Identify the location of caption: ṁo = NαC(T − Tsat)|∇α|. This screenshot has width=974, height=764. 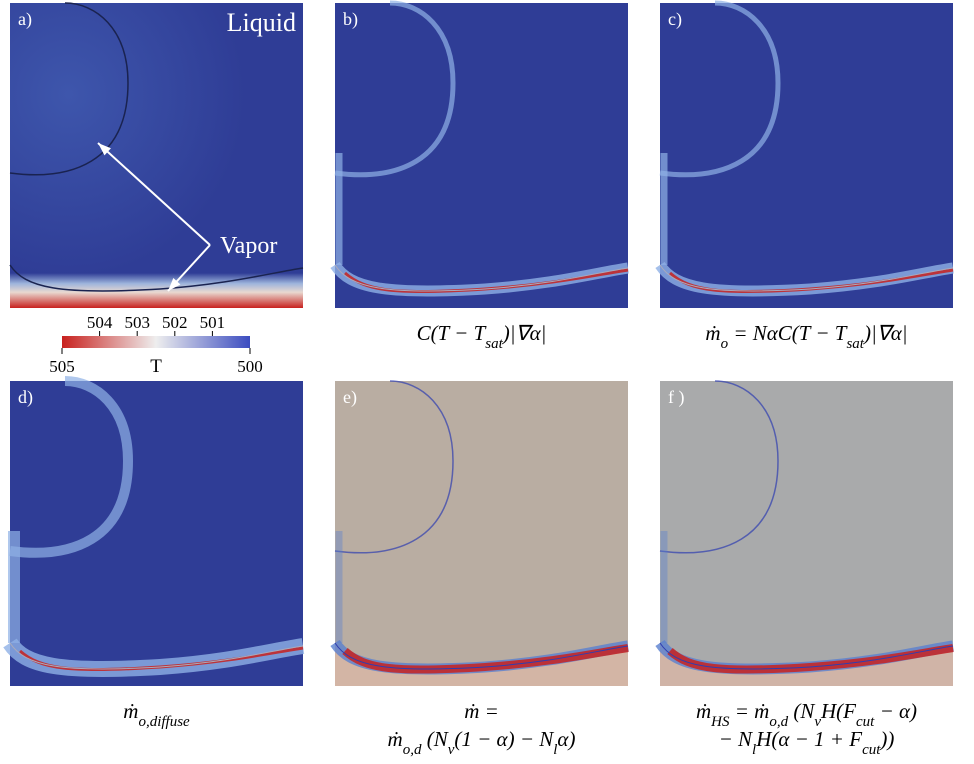
(806, 336).